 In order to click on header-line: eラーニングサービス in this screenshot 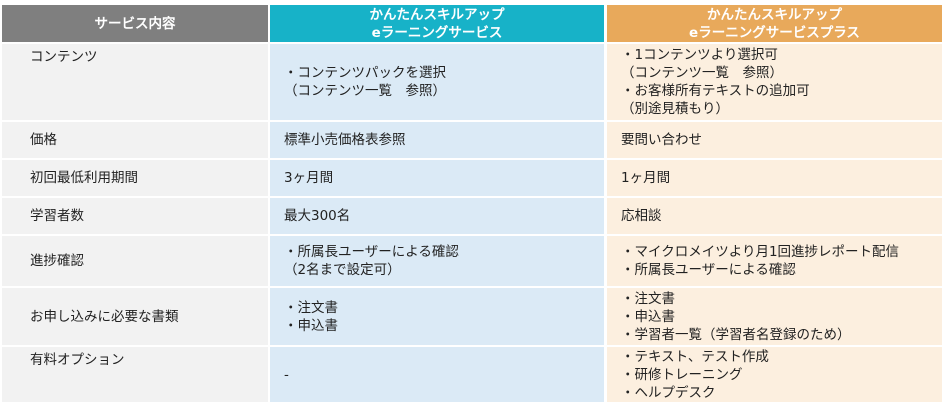, I will do `click(437, 32)`.